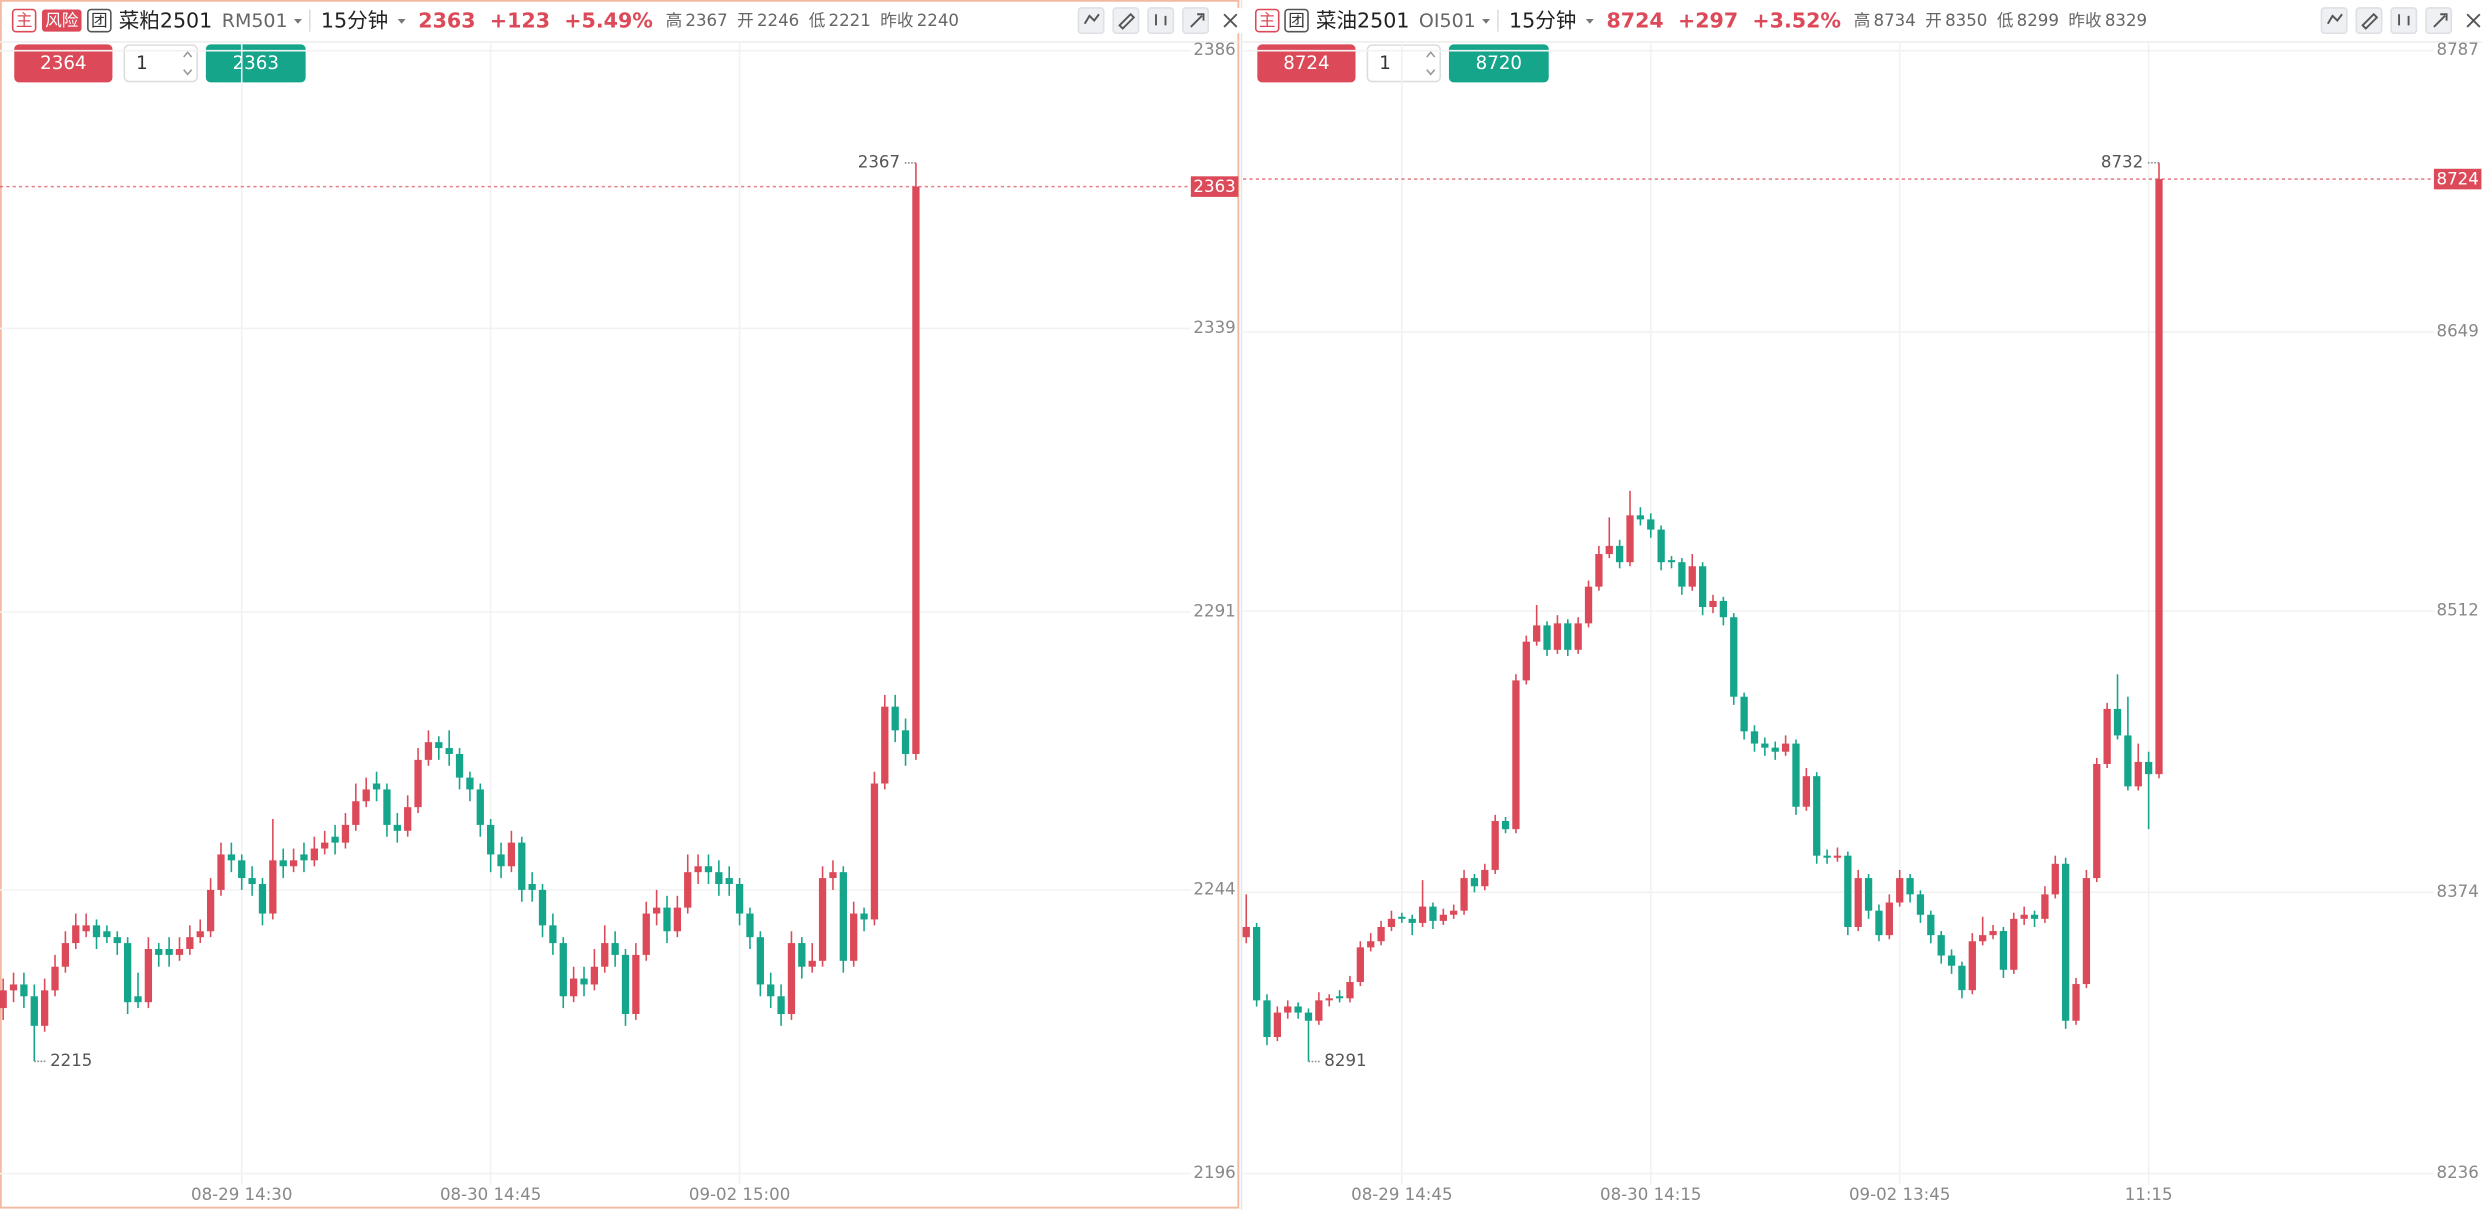  I want to click on high-marker-label: 8732, so click(2122, 161).